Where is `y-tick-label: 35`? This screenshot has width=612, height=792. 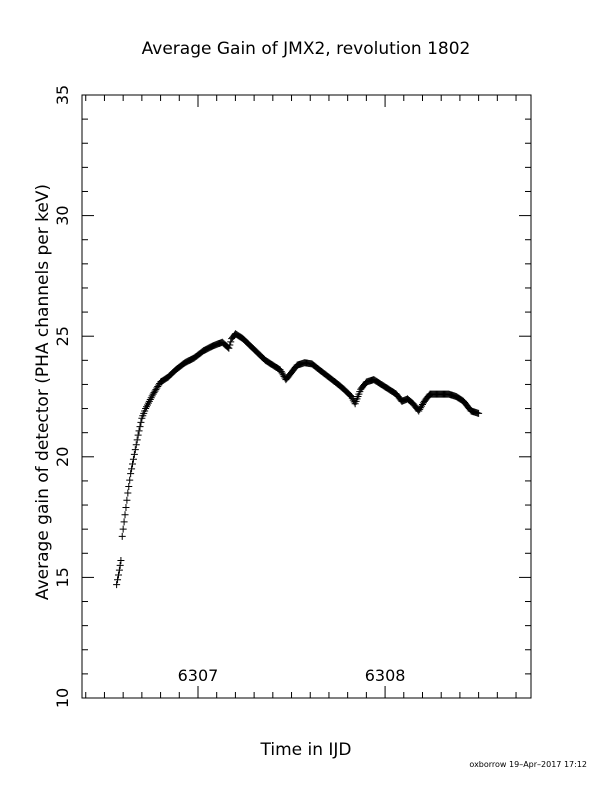 y-tick-label: 35 is located at coordinates (62, 95).